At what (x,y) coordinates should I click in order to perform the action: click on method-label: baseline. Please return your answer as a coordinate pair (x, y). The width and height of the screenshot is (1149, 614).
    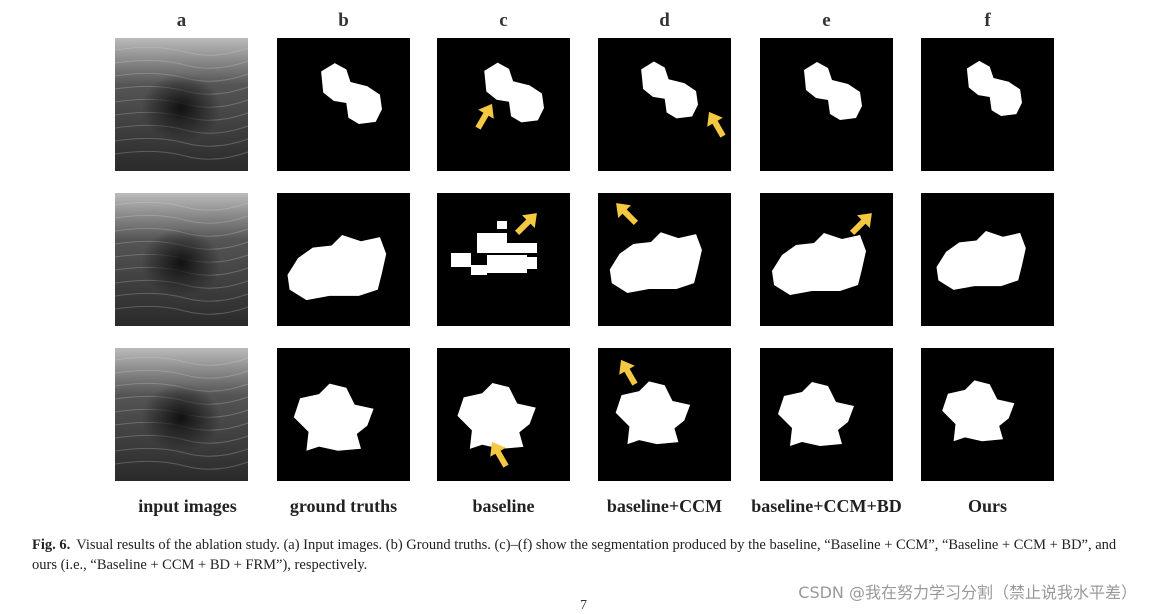
    Looking at the image, I should click on (503, 506).